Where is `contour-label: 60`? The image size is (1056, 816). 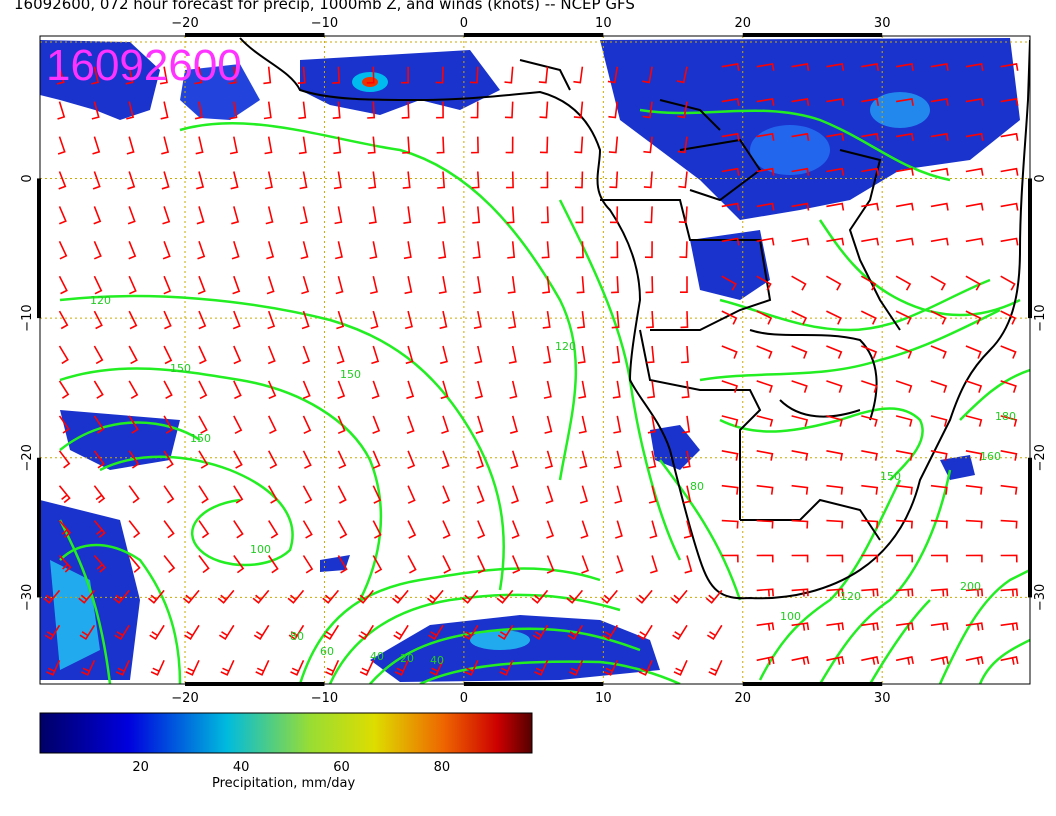
contour-label: 60 is located at coordinates (327, 651).